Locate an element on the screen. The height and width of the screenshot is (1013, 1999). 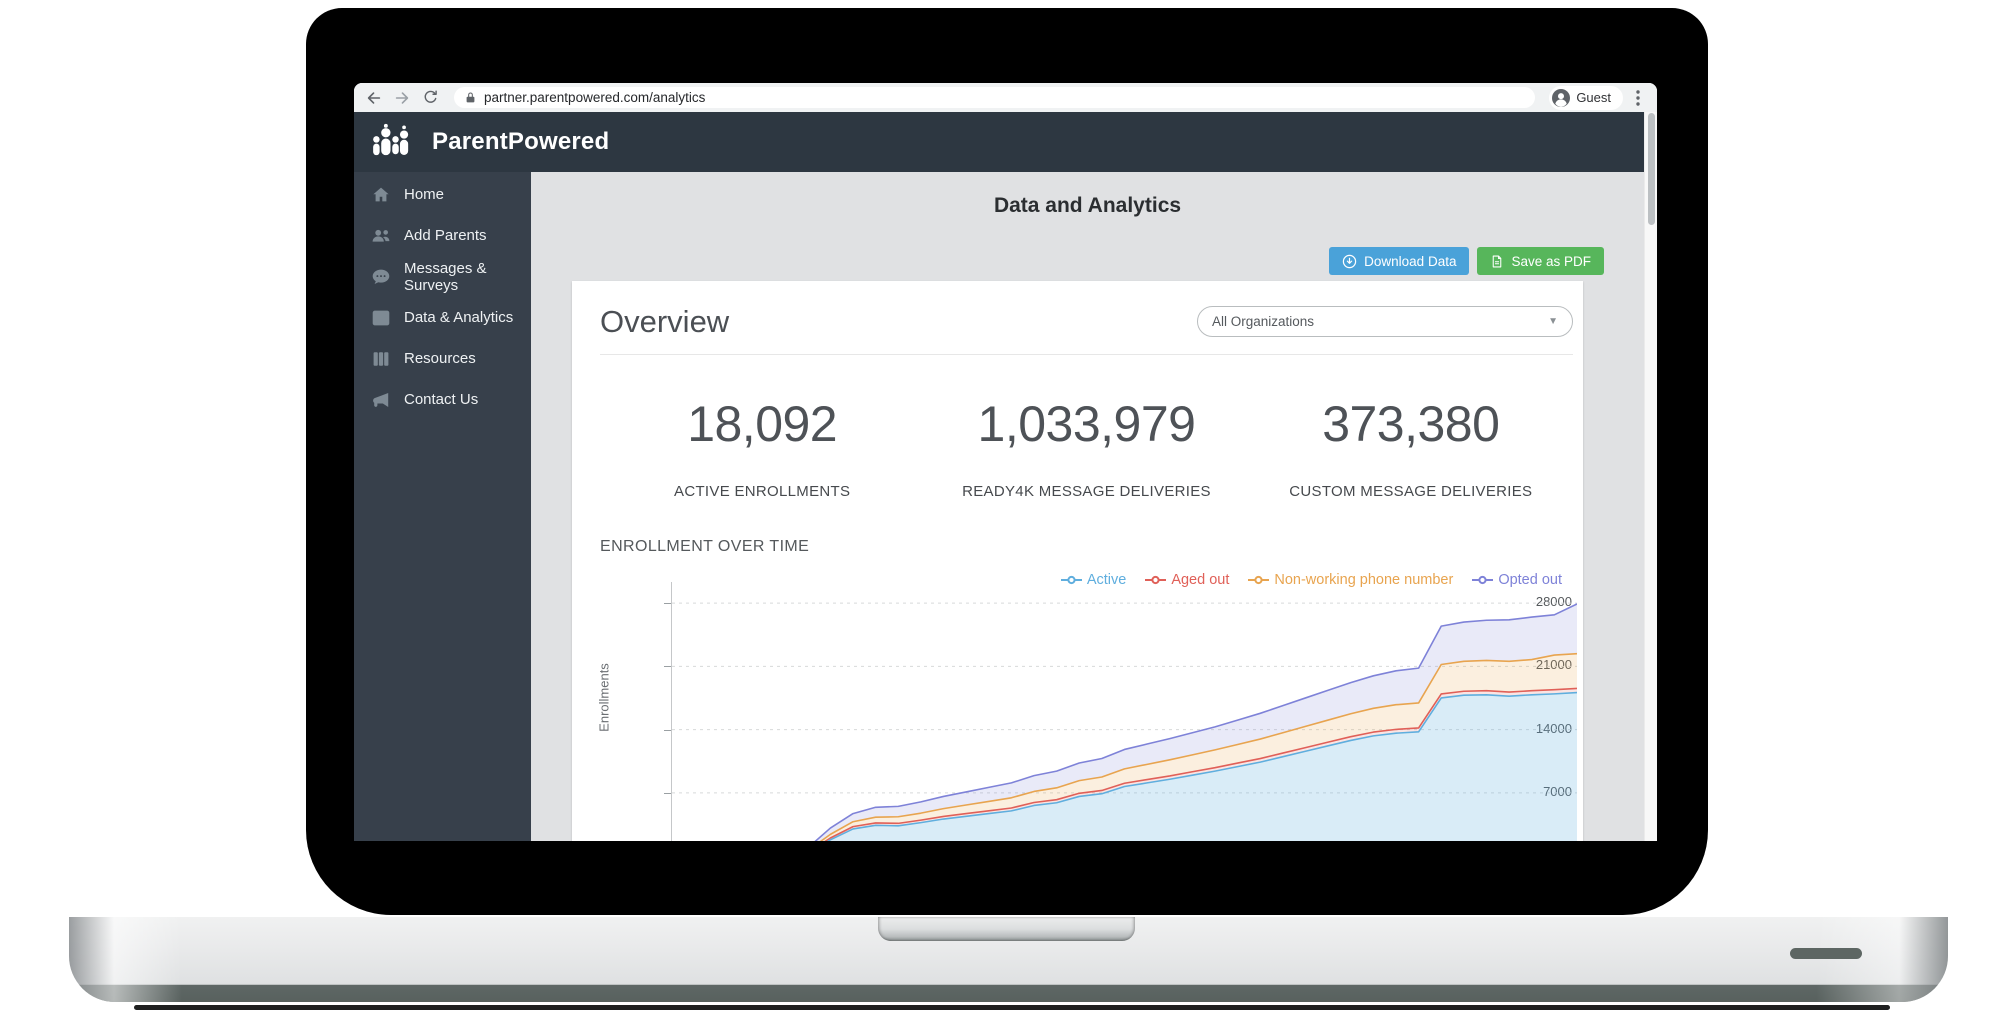
app-header: ParentPowered is located at coordinates (999, 142).